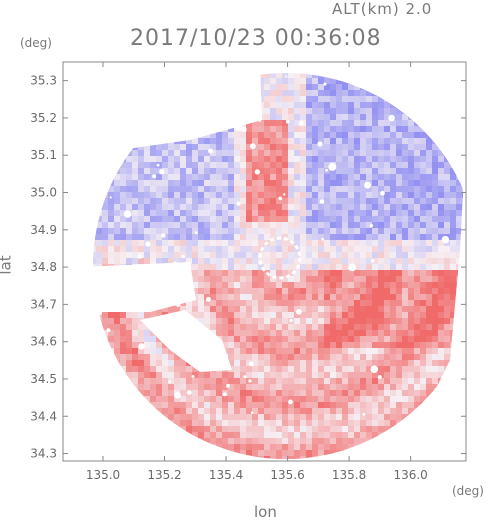 This screenshot has width=491, height=521. Describe the element at coordinates (43, 454) in the screenshot. I see `y-tick-label: 34.3` at that location.